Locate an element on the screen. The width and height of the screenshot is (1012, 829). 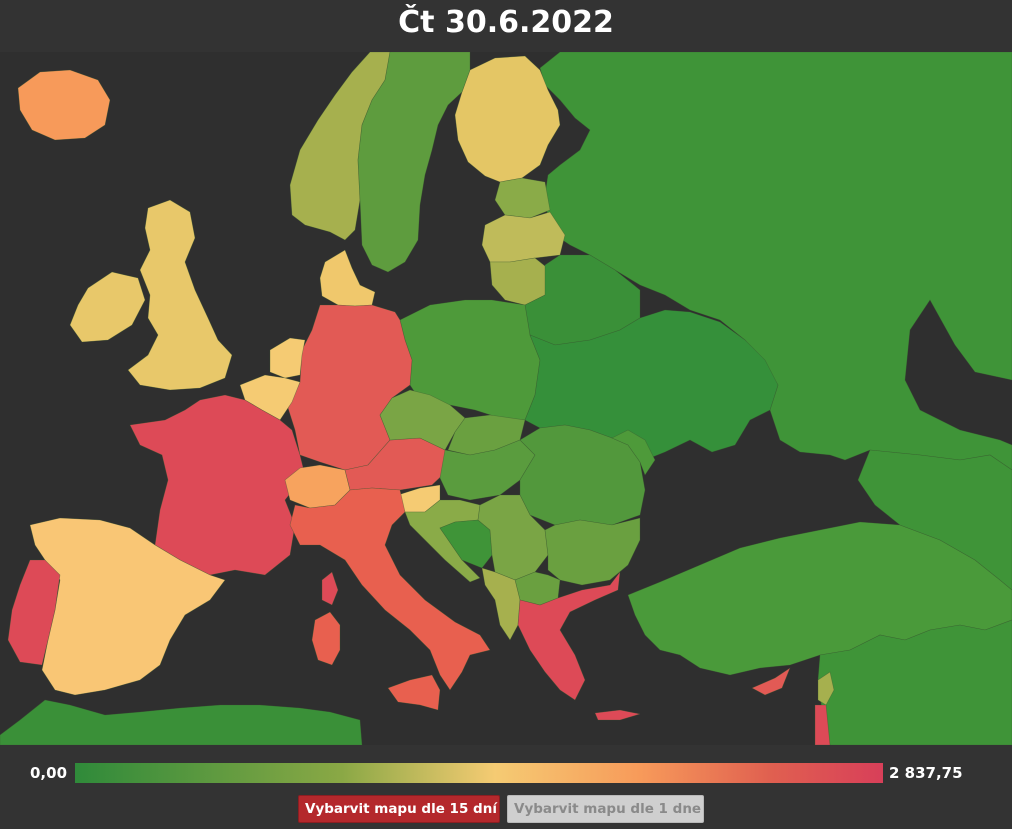
color-map-15-days-button: Vybarvit mapu dle 15 dní is located at coordinates (399, 809).